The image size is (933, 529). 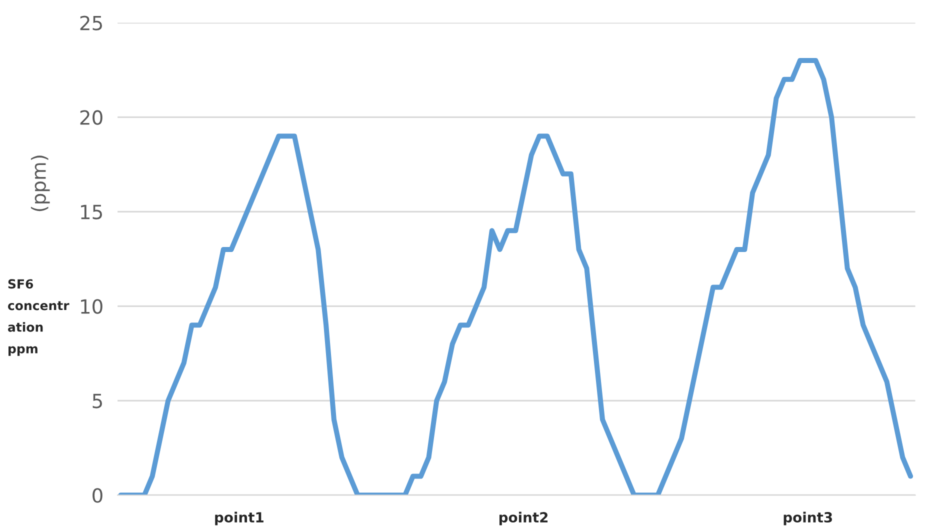 What do you see at coordinates (40, 184) in the screenshot?
I see `y-axis-title: (ppm)` at bounding box center [40, 184].